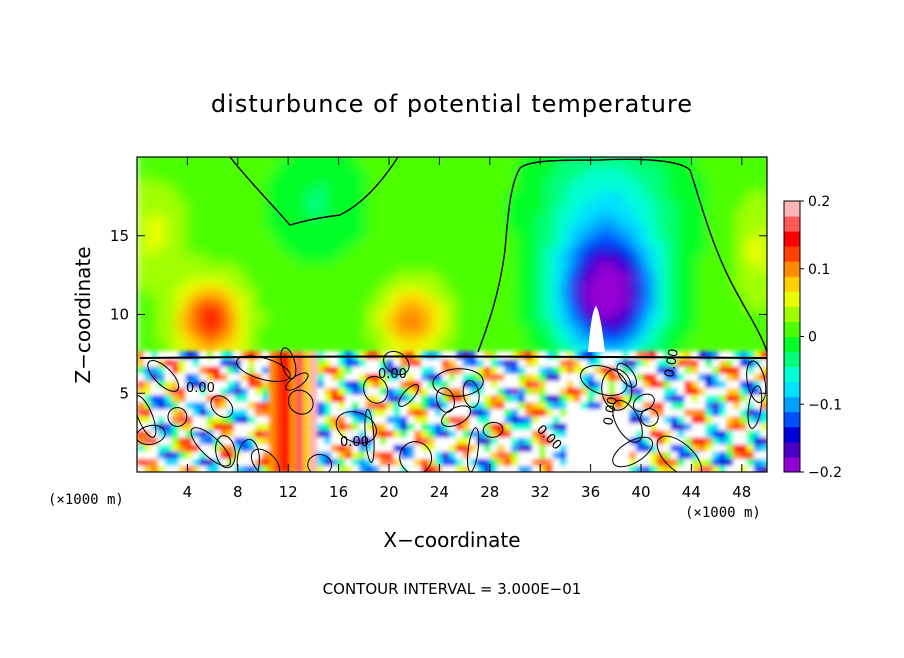  What do you see at coordinates (792, 344) in the screenshot?
I see `colorbar-swatch` at bounding box center [792, 344].